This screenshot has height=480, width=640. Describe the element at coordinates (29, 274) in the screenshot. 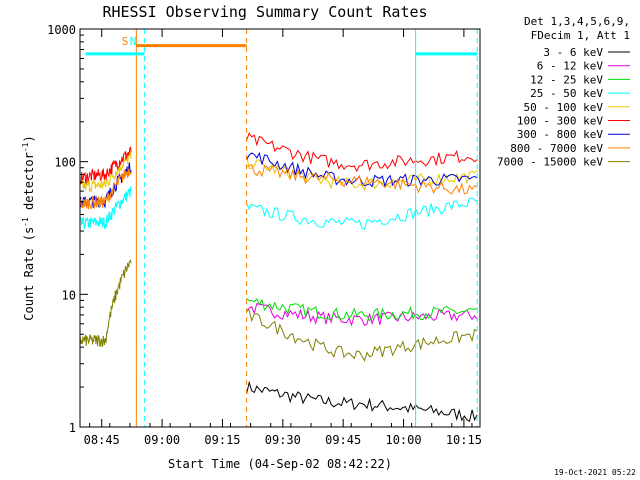

I see `y-axis-label-base: Count Rate (s` at that location.